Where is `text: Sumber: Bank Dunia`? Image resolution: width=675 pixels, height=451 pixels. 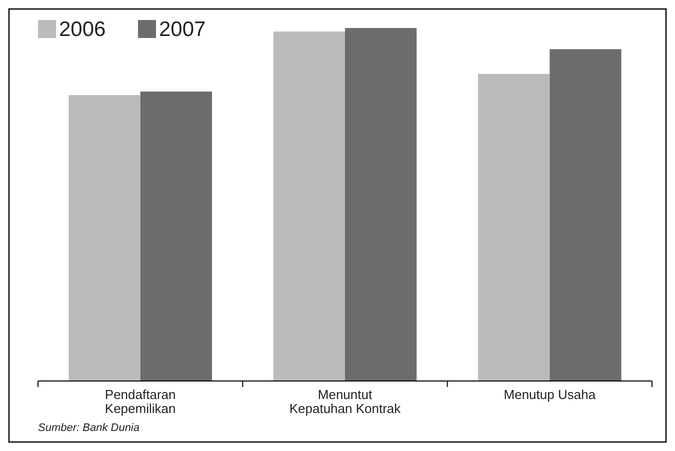
text: Sumber: Bank Dunia is located at coordinates (89, 428).